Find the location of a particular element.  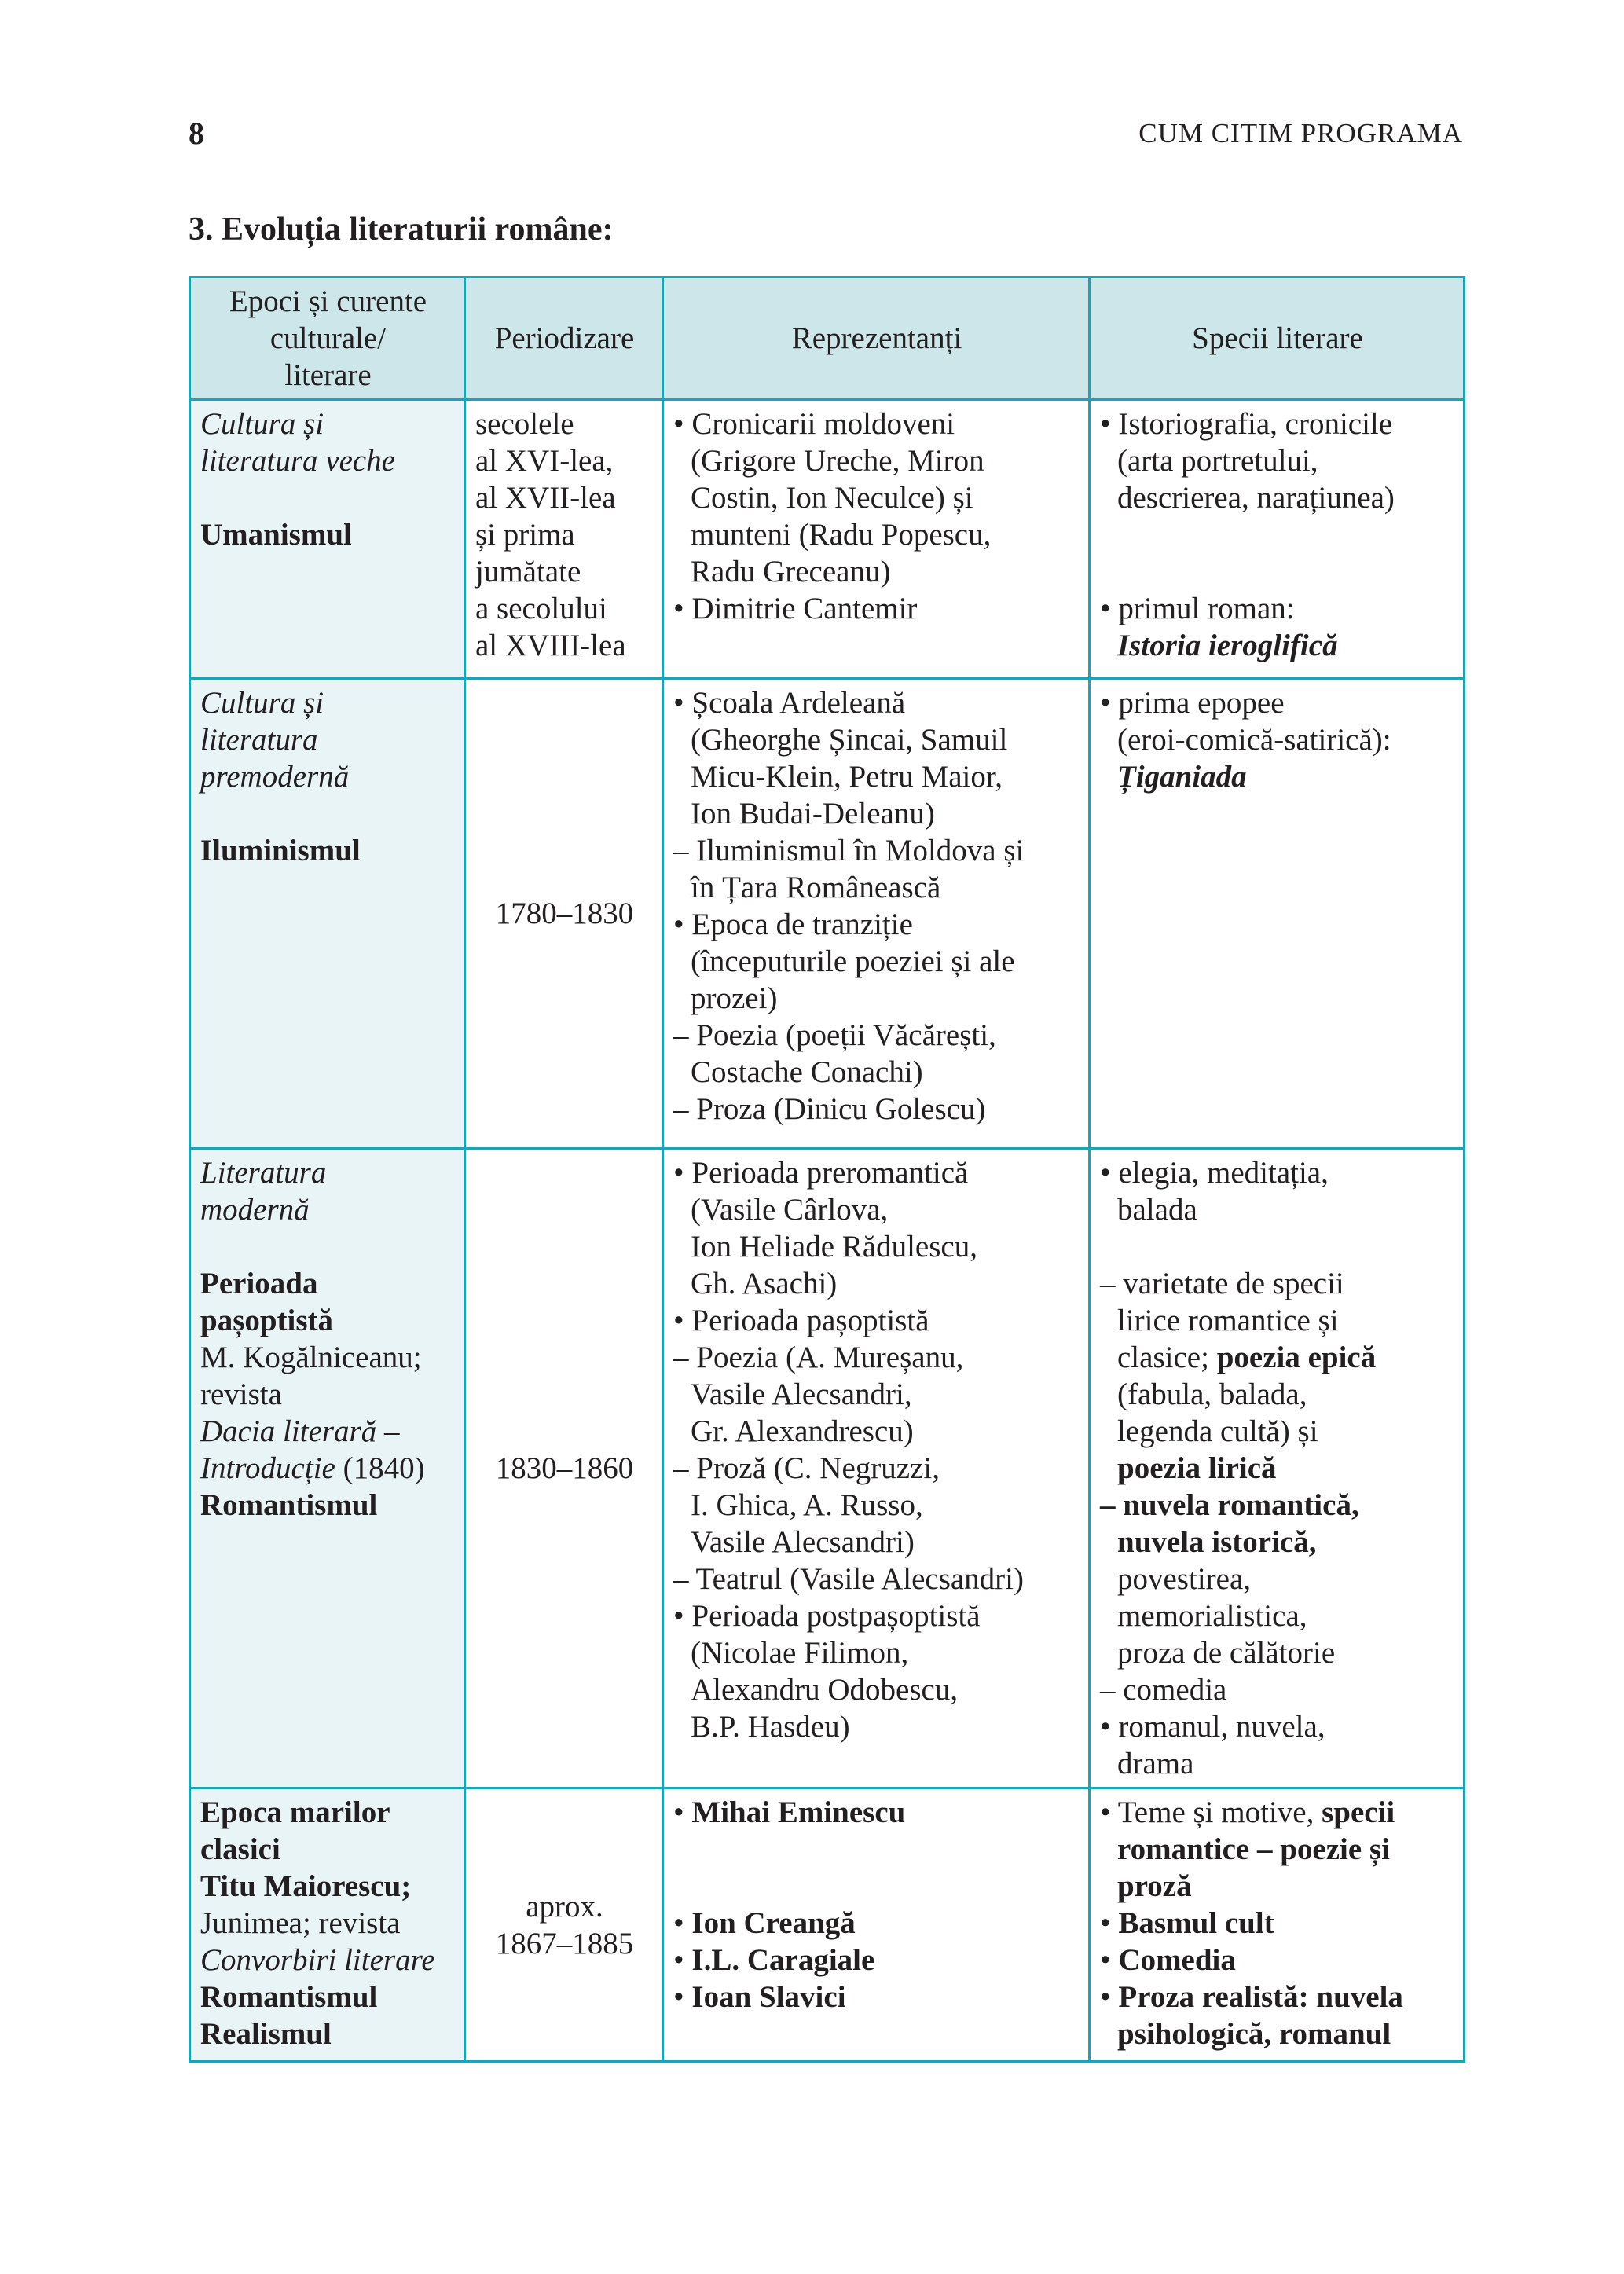

text-line: Iluminismul is located at coordinates (328, 850).